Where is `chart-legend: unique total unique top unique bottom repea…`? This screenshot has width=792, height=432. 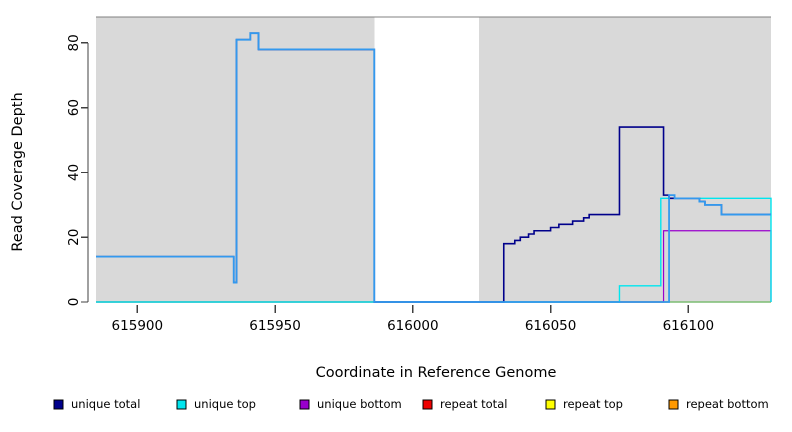 chart-legend: unique total unique top unique bottom repea… is located at coordinates (411, 404).